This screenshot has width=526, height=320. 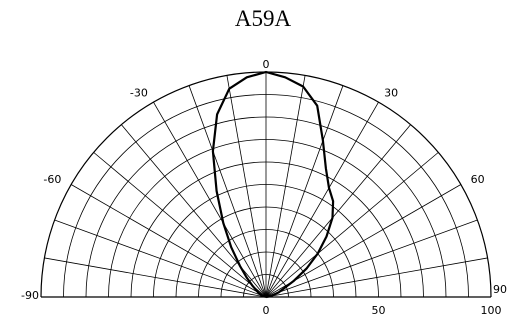 I want to click on angle-tick-label: 30, so click(x=391, y=92).